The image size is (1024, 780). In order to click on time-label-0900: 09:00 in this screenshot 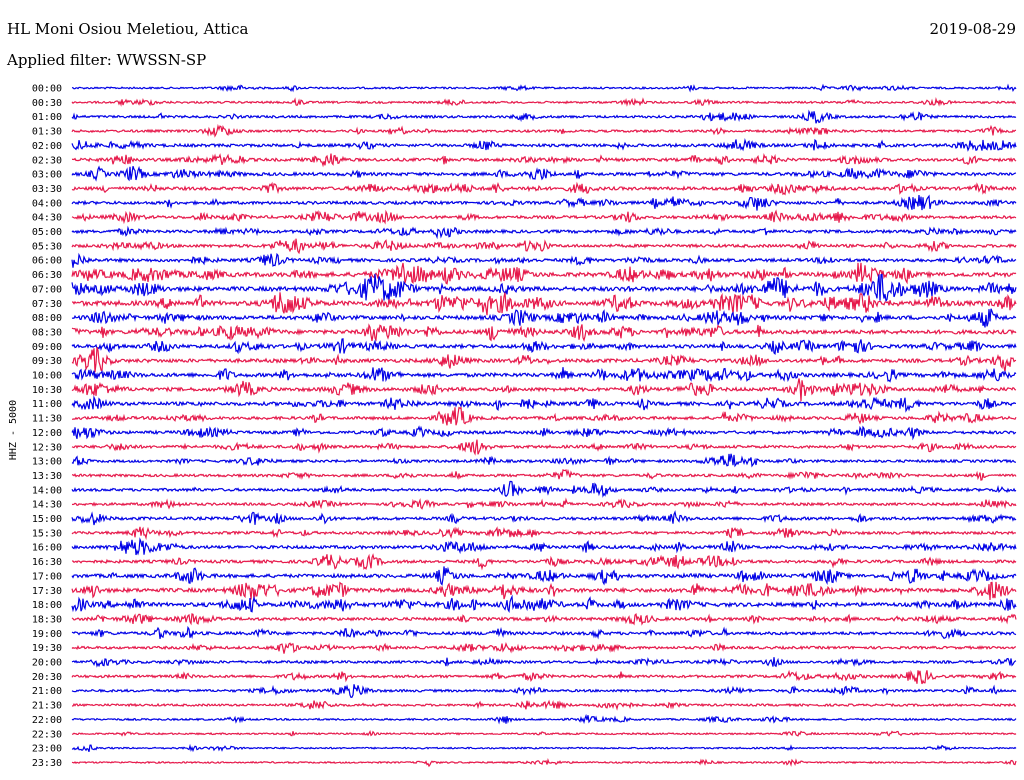, I will do `click(47, 347)`.